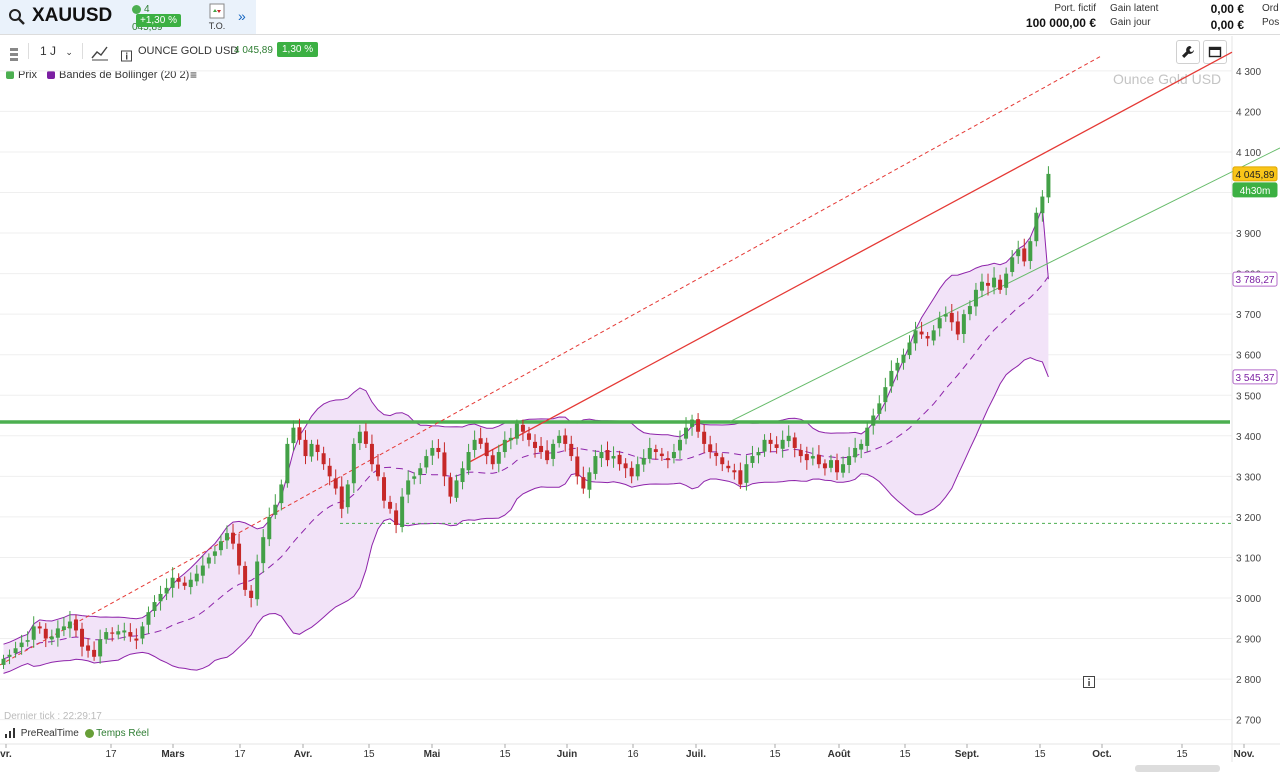 The image size is (1280, 772). What do you see at coordinates (10, 75) in the screenshot?
I see `legend-swatch` at bounding box center [10, 75].